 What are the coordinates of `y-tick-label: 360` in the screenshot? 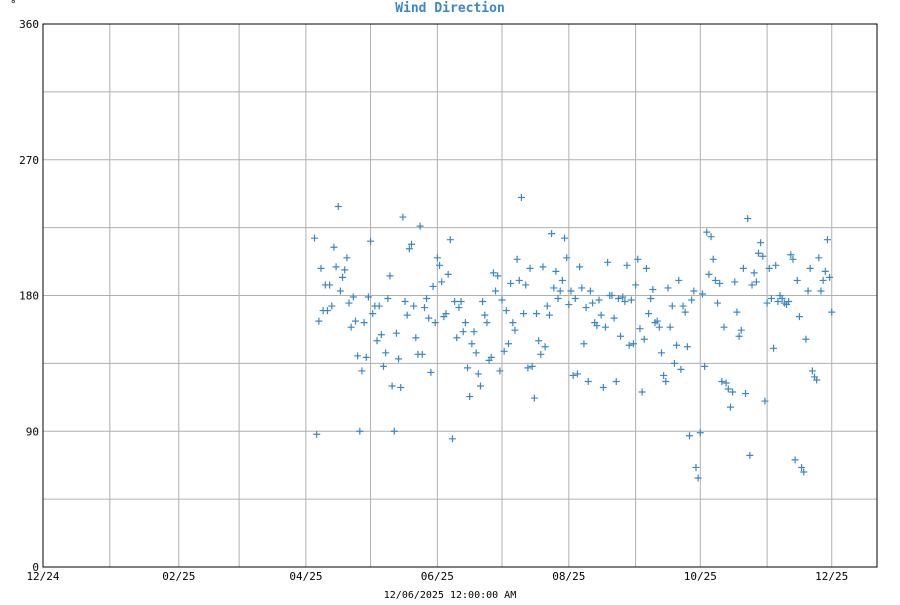 It's located at (29, 24).